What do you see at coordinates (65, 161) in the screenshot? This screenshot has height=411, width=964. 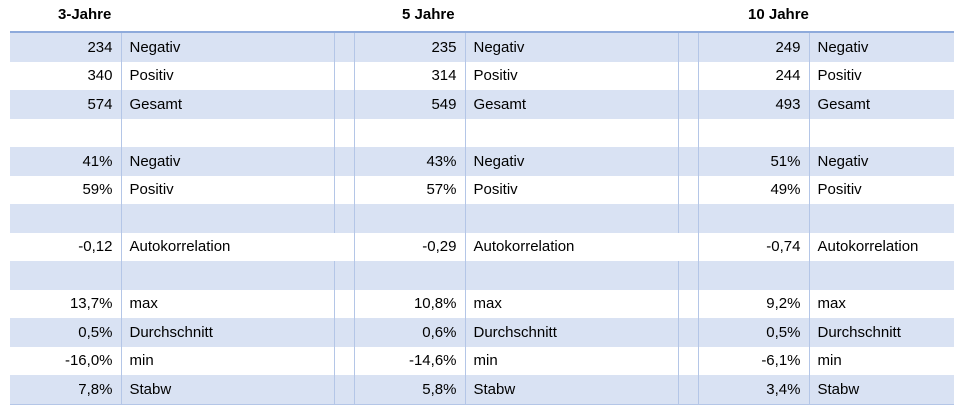 I see `value-cell: 41%` at bounding box center [65, 161].